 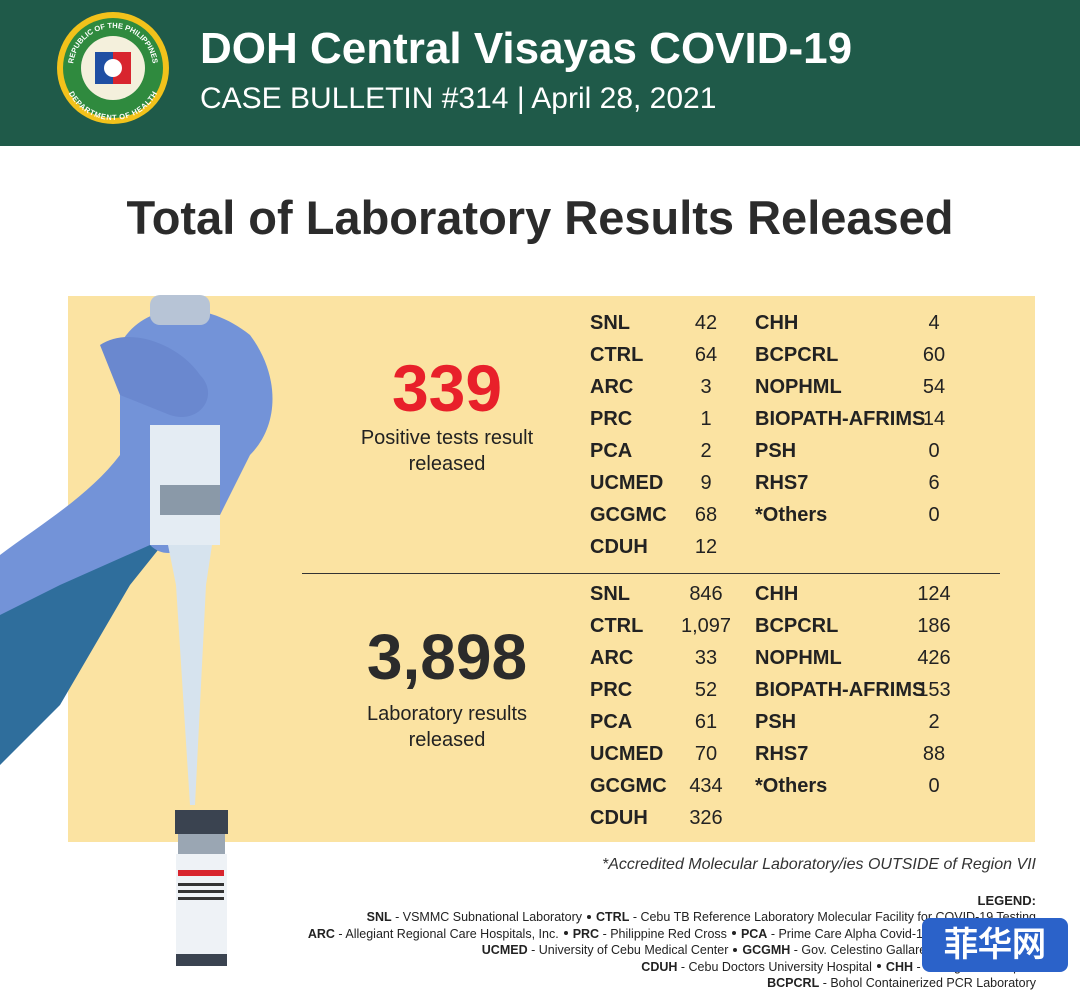 What do you see at coordinates (706, 626) in the screenshot?
I see `lab-count: 1,097` at bounding box center [706, 626].